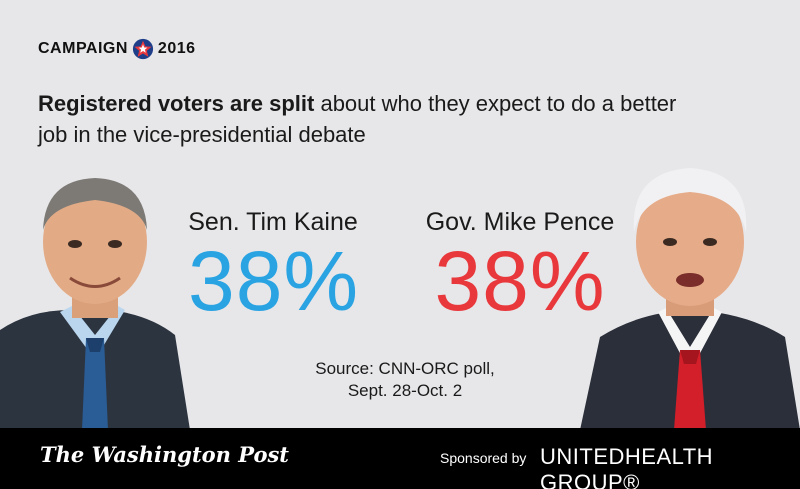  Describe the element at coordinates (690, 299) in the screenshot. I see `pence-portrait` at that location.